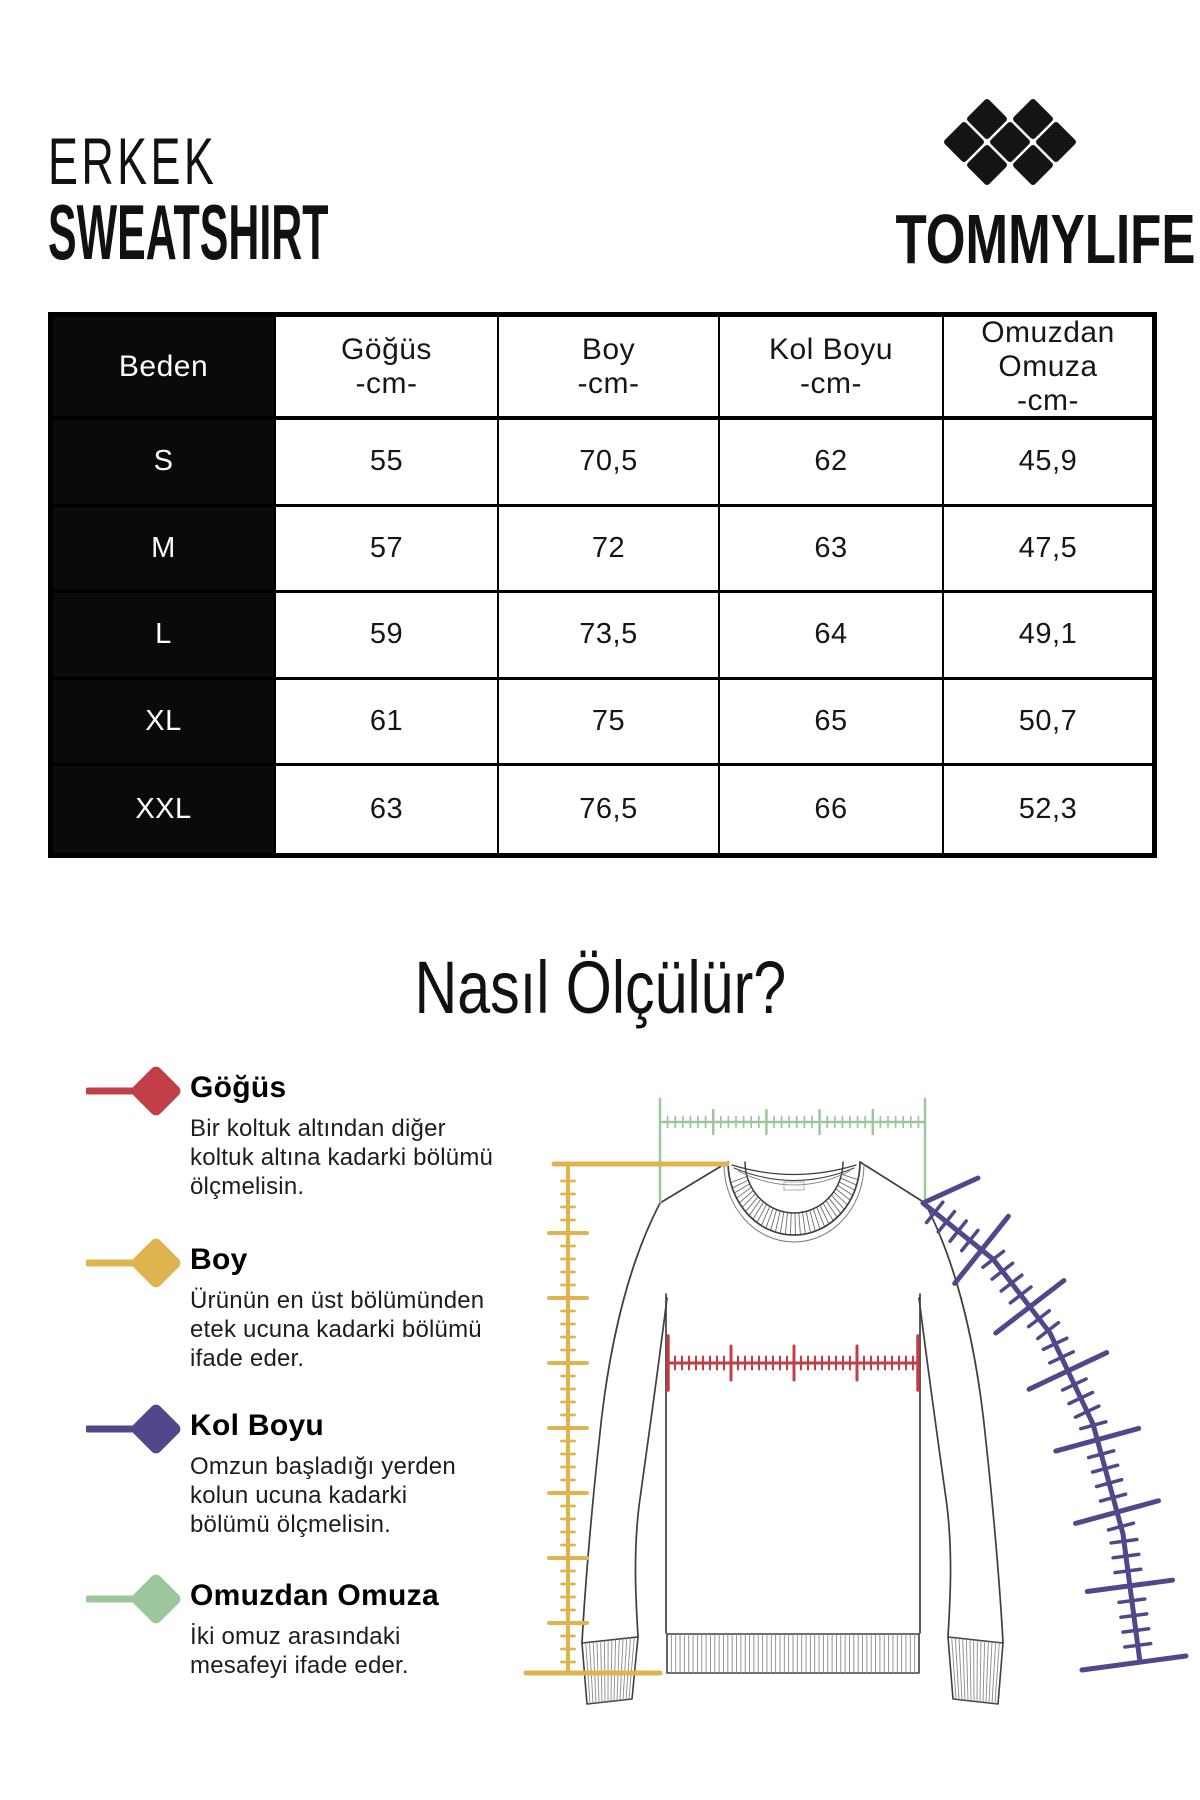  I want to click on measure-desc-line: kolun ucuna kadarki, so click(299, 1495).